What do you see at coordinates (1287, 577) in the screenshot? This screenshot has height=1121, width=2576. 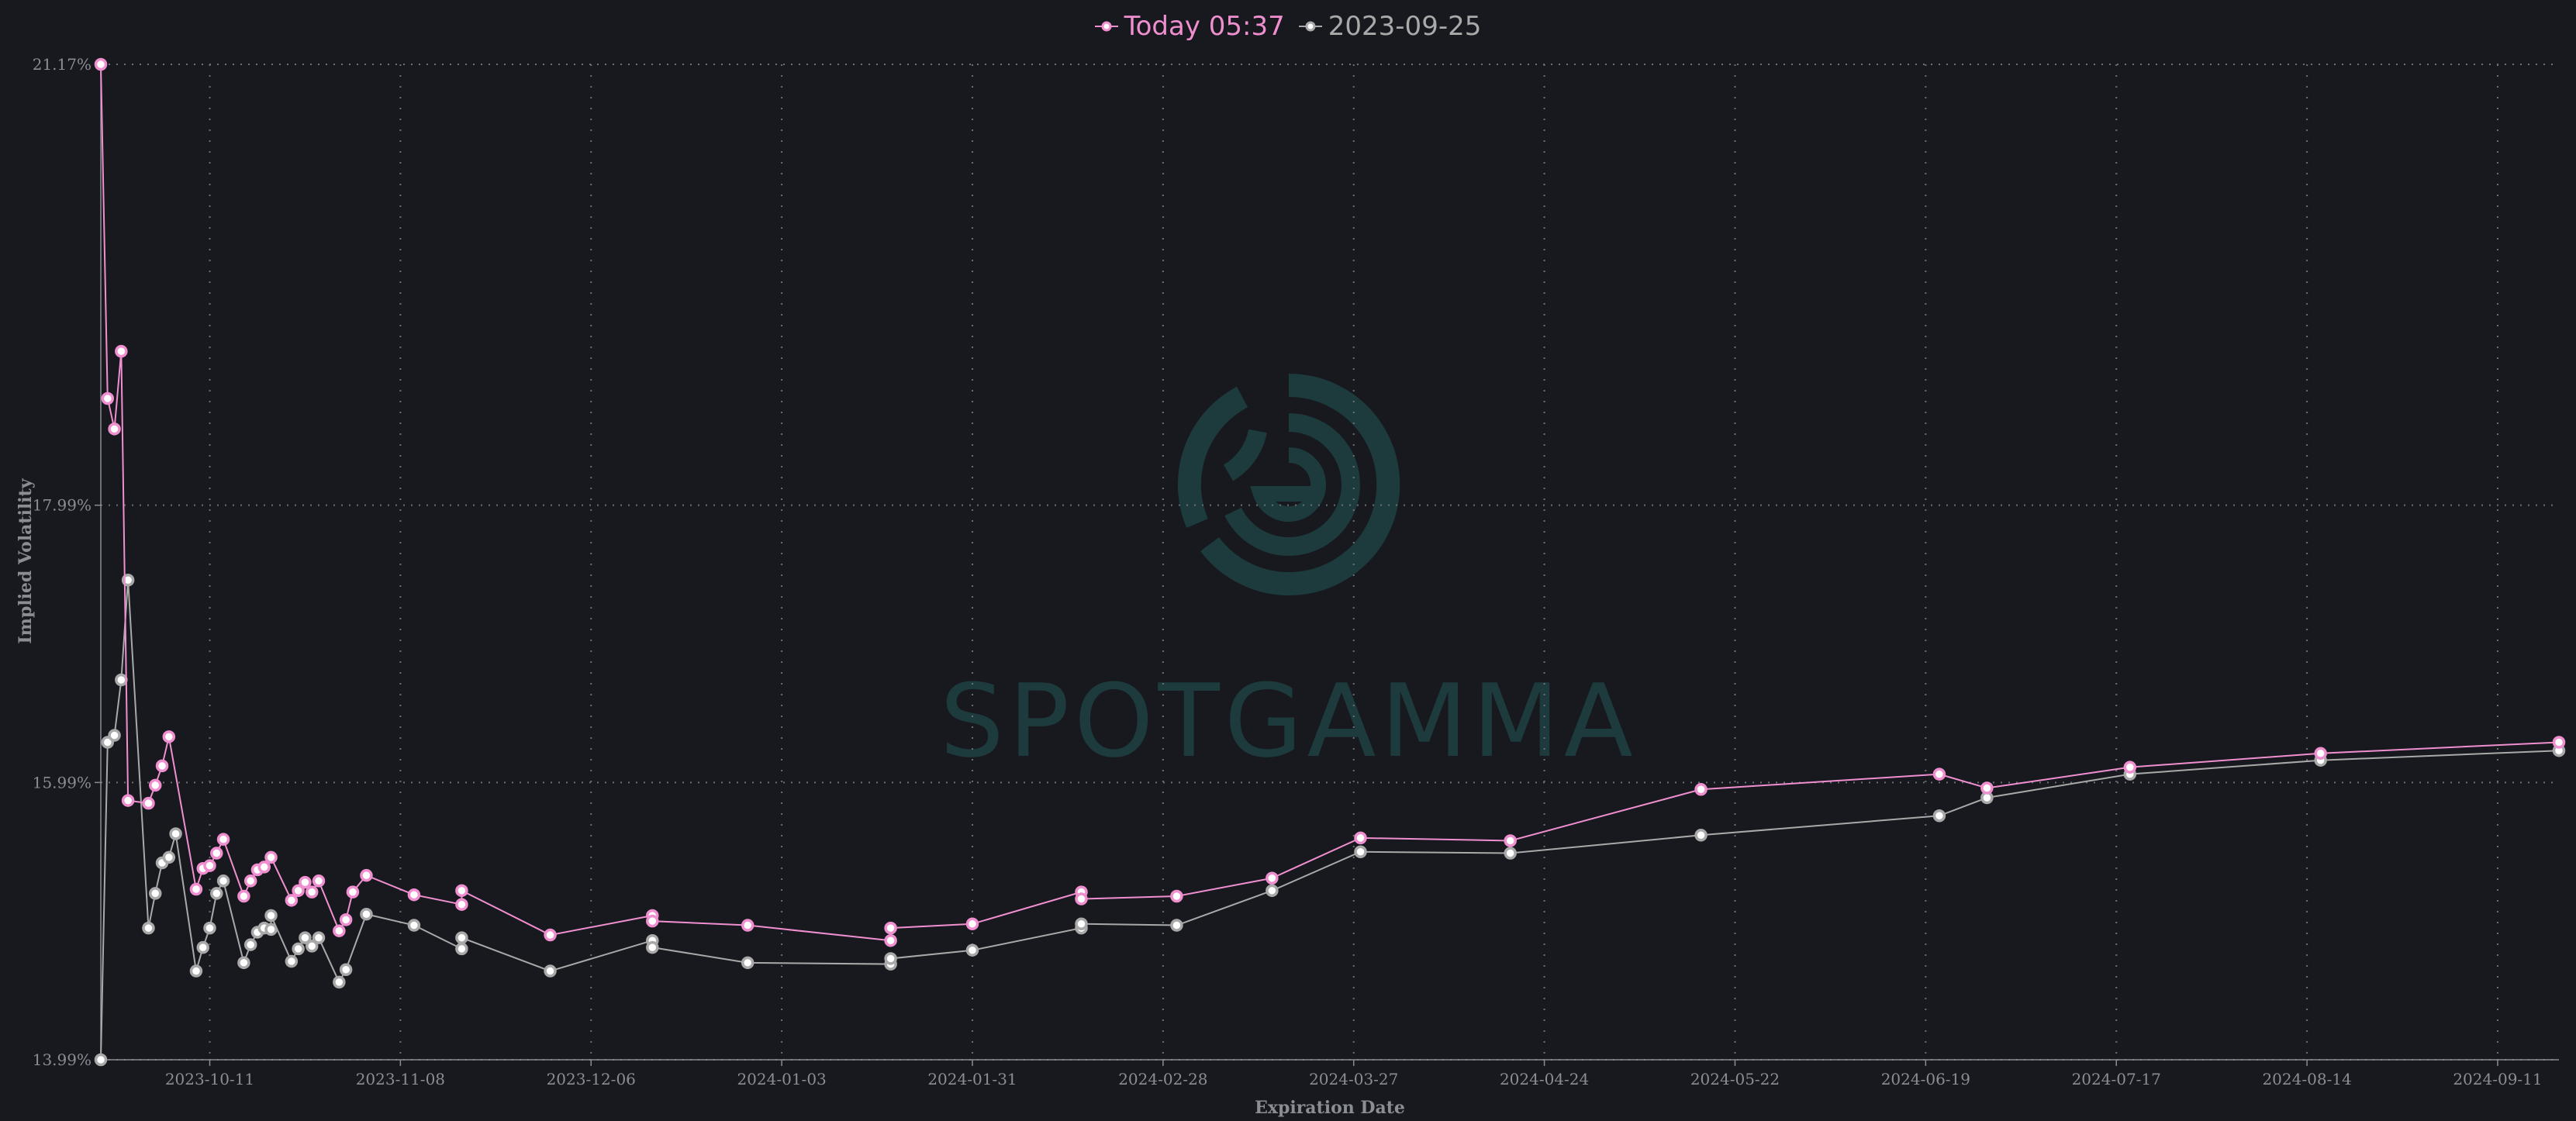 I see `watermark: SPOTGAMMA` at bounding box center [1287, 577].